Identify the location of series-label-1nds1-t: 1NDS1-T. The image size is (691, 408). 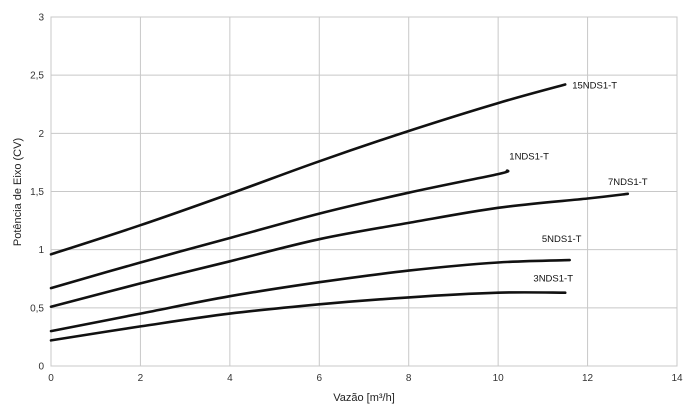
(529, 157).